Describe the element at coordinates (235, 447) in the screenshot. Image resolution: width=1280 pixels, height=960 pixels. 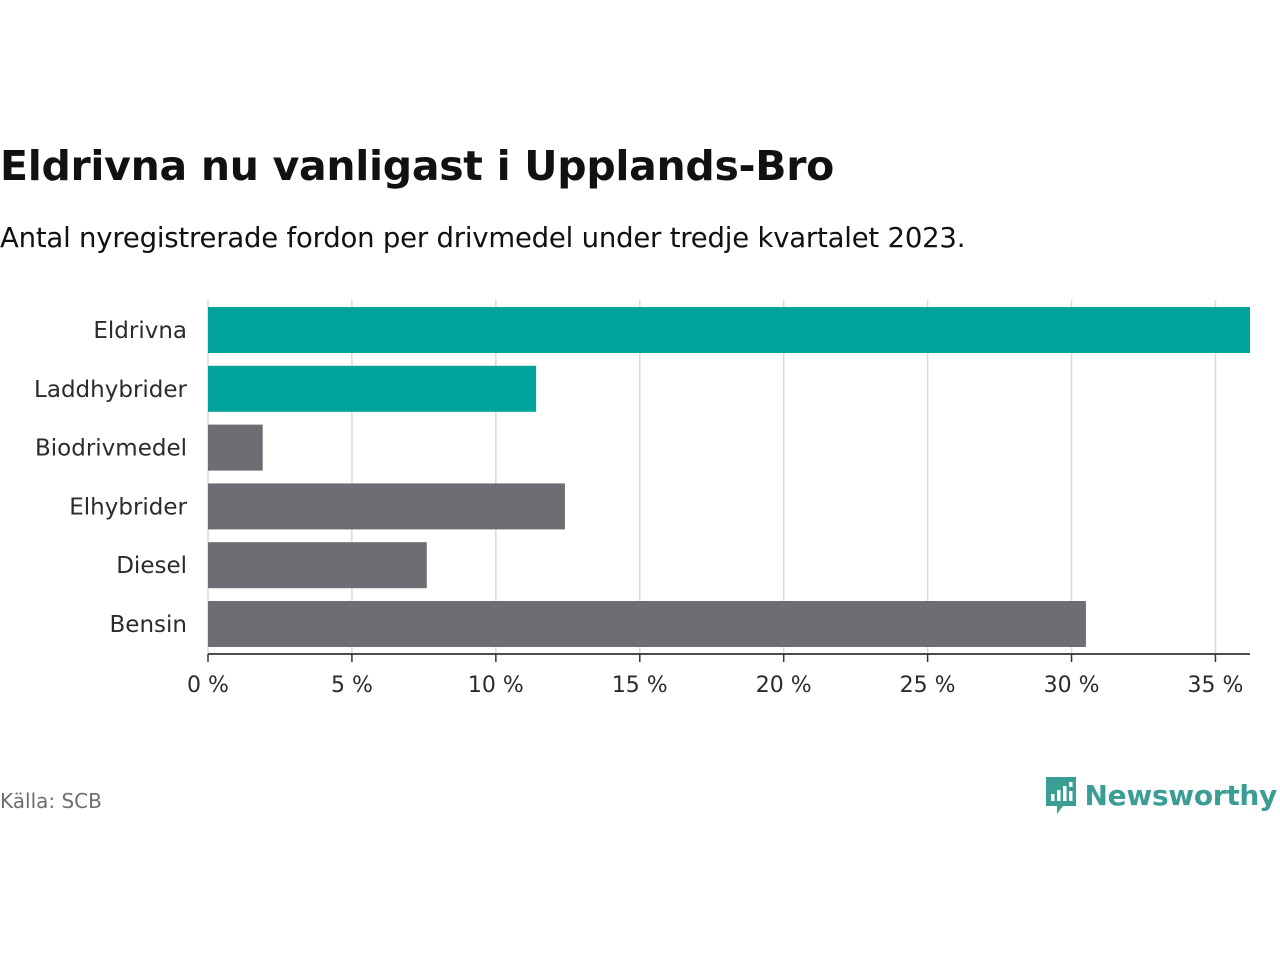
I see `bar-biodrivmedel` at that location.